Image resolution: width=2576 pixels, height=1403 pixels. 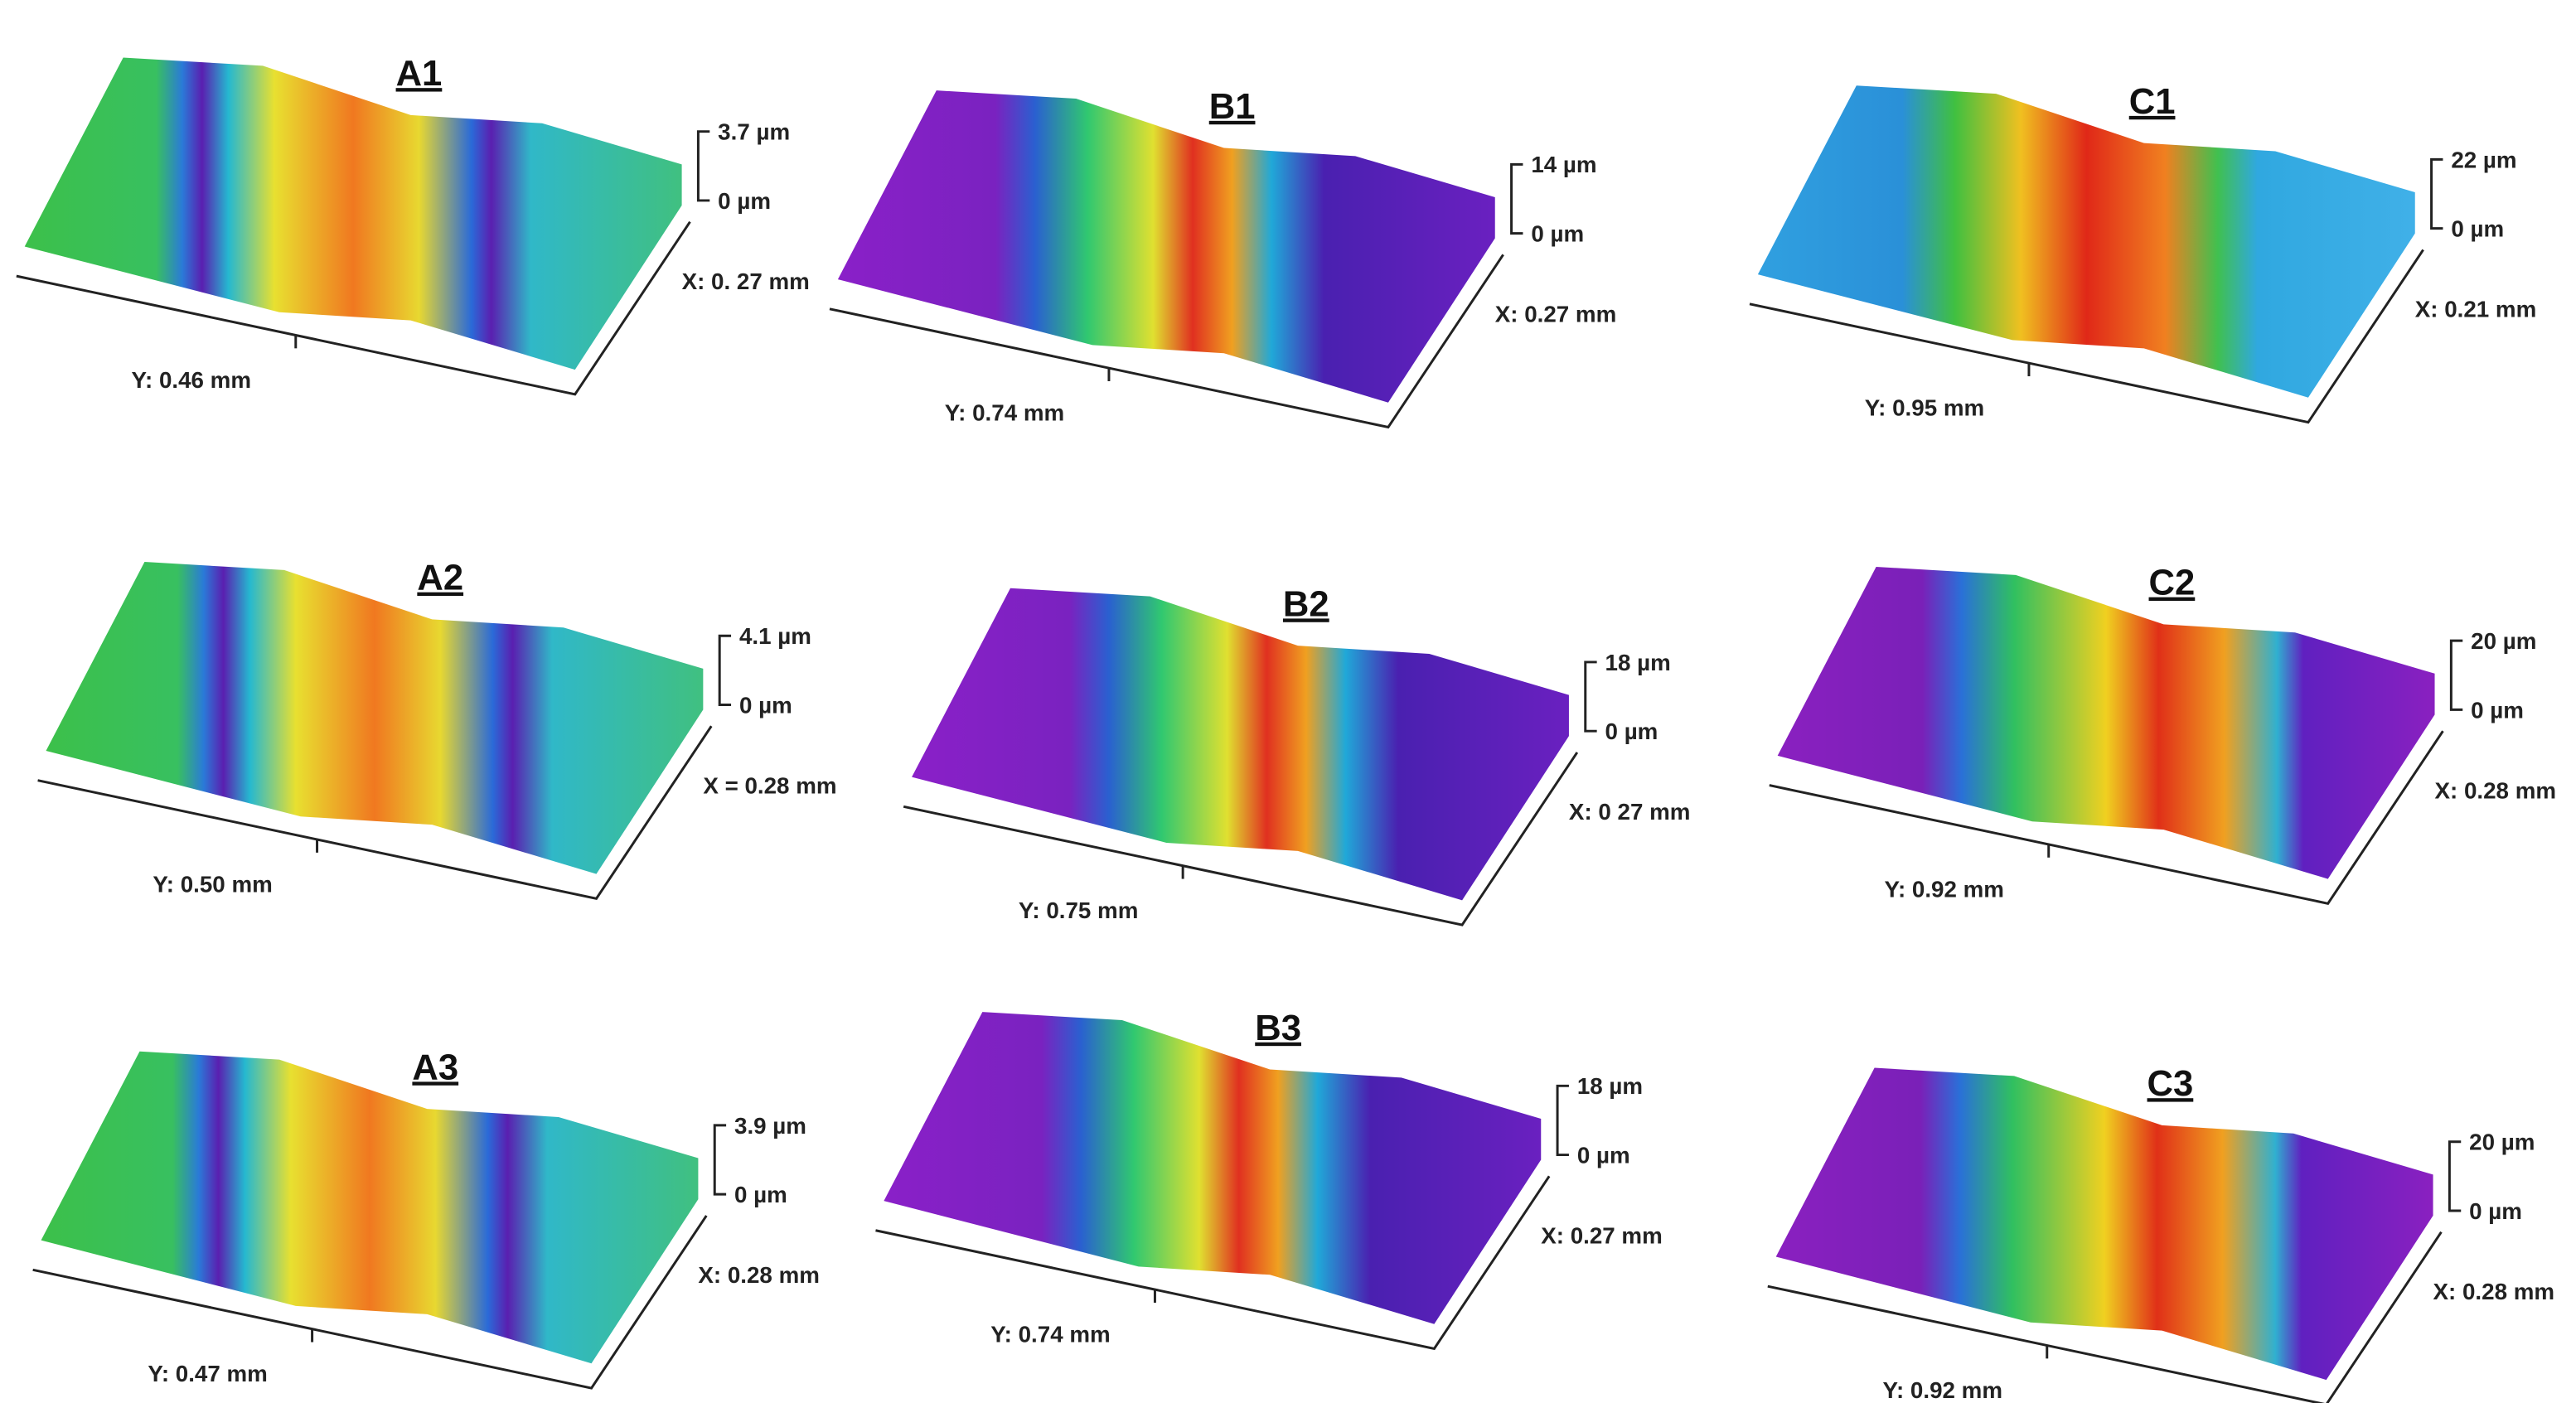 I want to click on x-size-label: X = 0.28 mm, so click(x=769, y=786).